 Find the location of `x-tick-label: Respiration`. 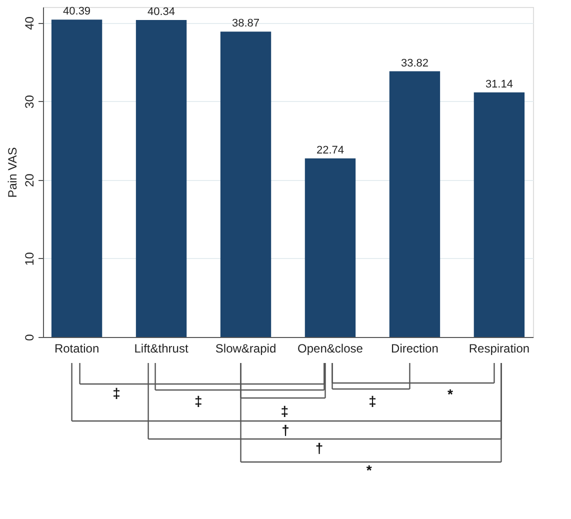

x-tick-label: Respiration is located at coordinates (499, 349).